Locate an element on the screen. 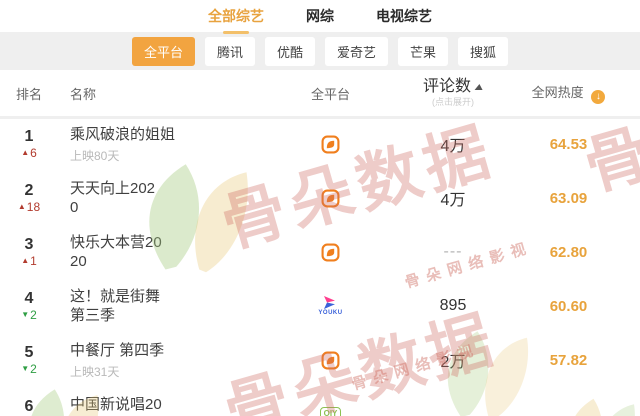 Image resolution: width=640 pixels, height=416 pixels. header-score: 全网热度 ↓ is located at coordinates (576, 93).